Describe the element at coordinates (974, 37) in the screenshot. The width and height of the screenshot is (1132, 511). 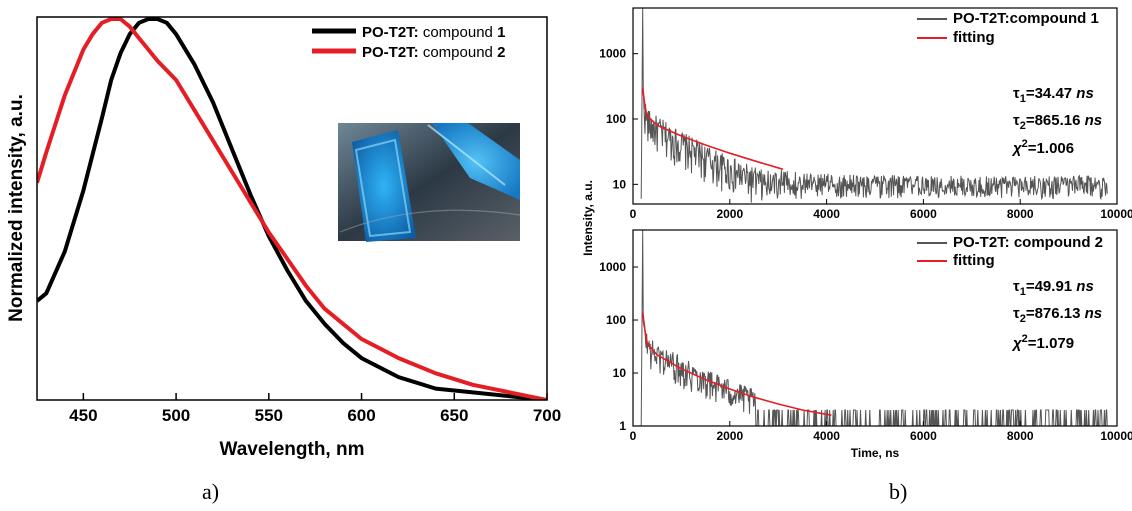
I see `legend-fitting-1: fitting` at that location.